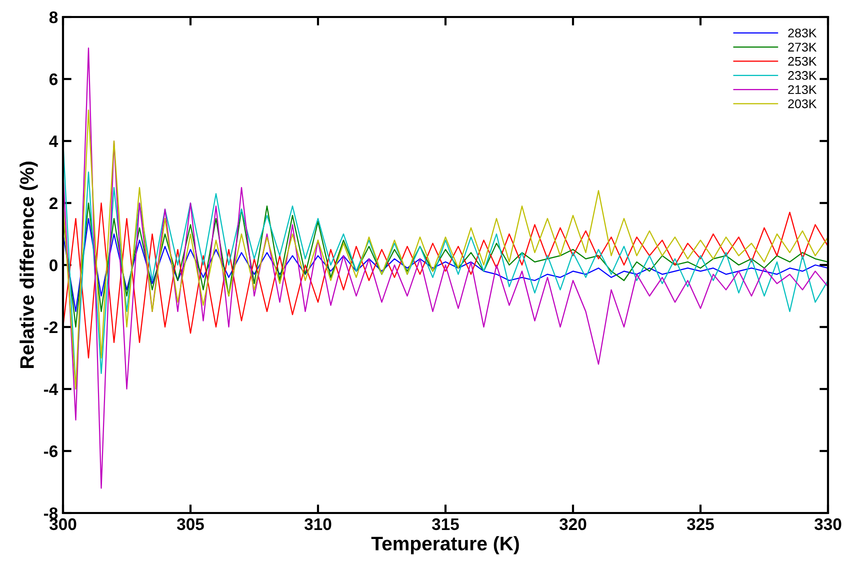  Describe the element at coordinates (29, 265) in the screenshot. I see `y-axis-title: Relative difference (%)` at that location.